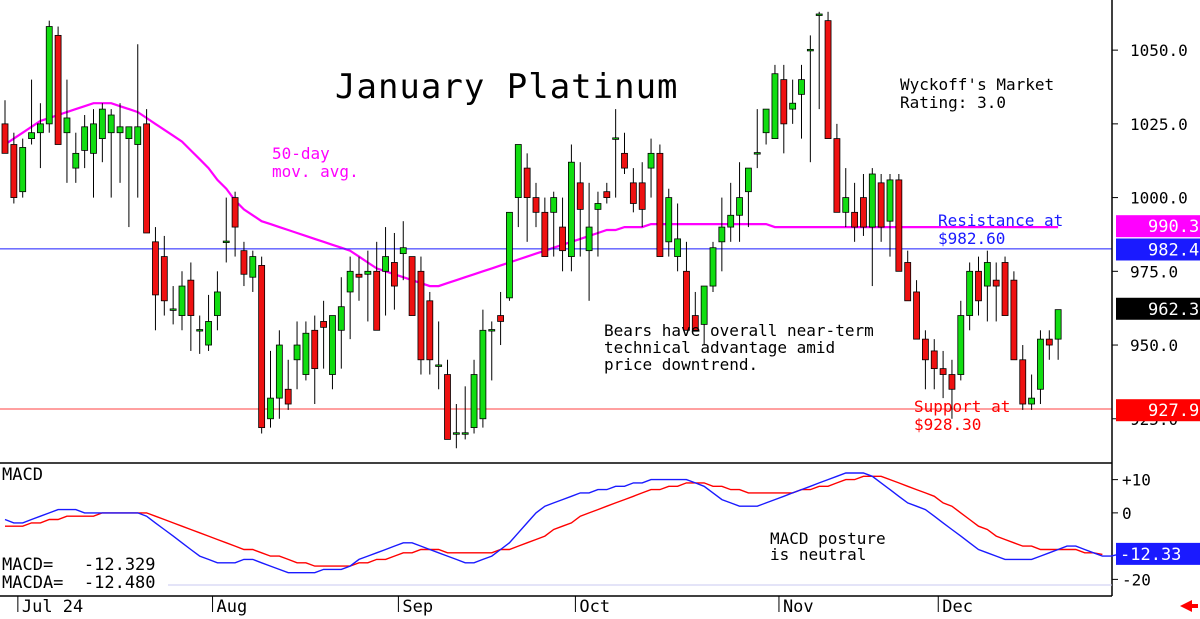 The height and width of the screenshot is (619, 1200). I want to click on x-tick-label: Oct, so click(594, 607).